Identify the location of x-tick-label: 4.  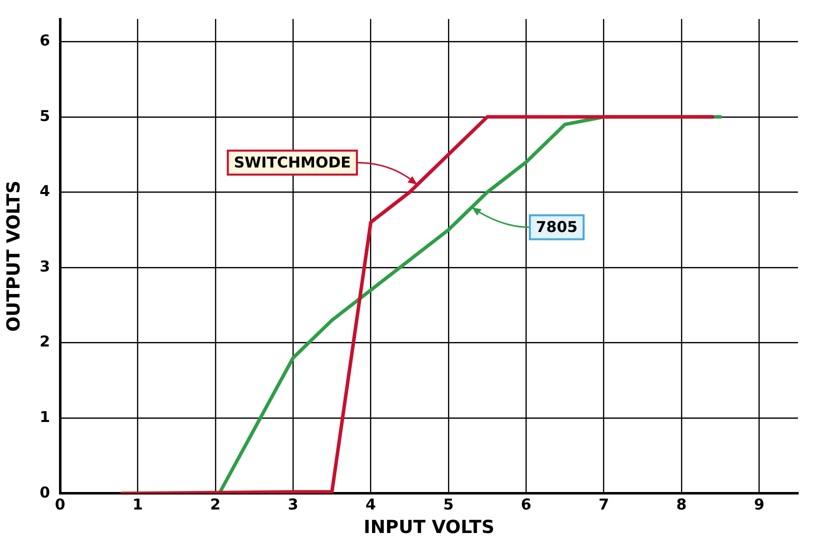
(371, 504).